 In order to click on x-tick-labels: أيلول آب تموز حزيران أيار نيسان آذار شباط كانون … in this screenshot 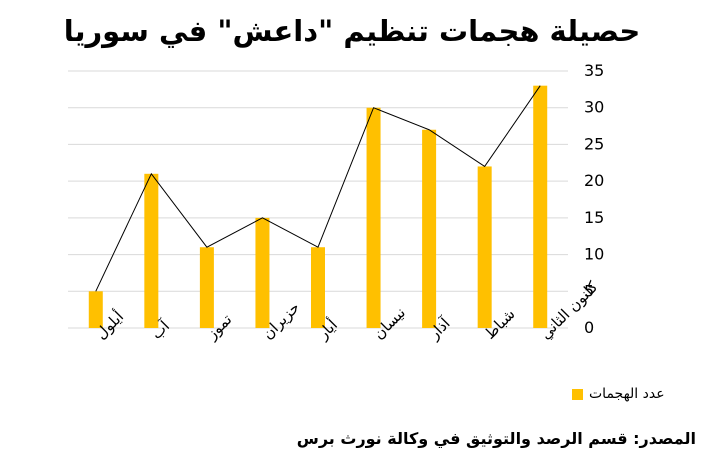, I will do `click(346, 310)`.